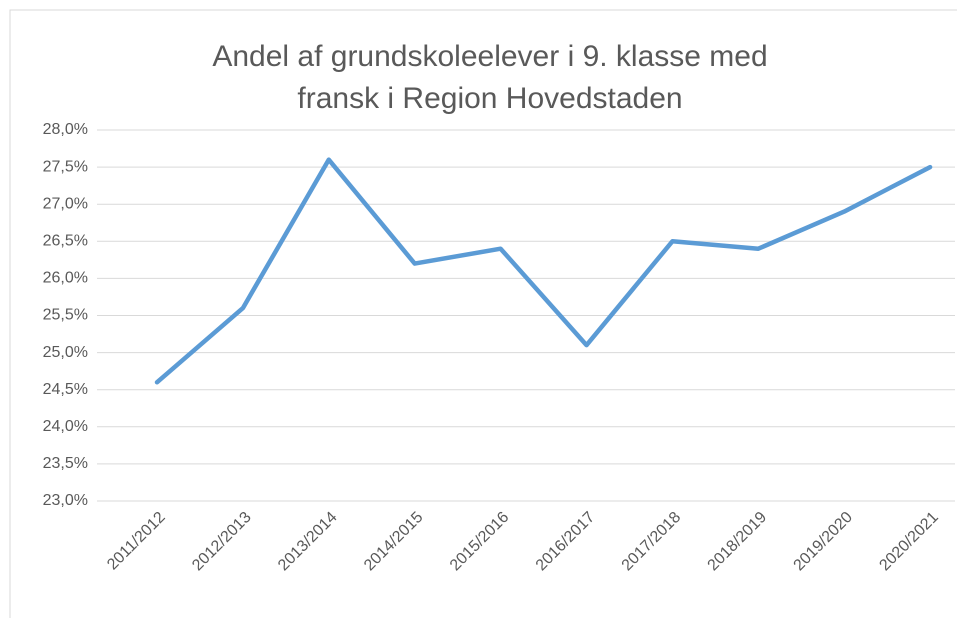 The width and height of the screenshot is (957, 618). What do you see at coordinates (136, 541) in the screenshot?
I see `x-tick-label: 2011/2012` at bounding box center [136, 541].